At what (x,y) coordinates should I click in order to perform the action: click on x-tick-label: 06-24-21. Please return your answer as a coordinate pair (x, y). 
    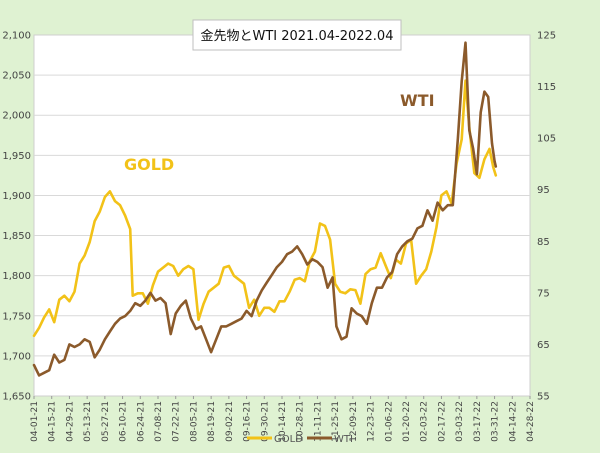
    Looking at the image, I should click on (141, 421).